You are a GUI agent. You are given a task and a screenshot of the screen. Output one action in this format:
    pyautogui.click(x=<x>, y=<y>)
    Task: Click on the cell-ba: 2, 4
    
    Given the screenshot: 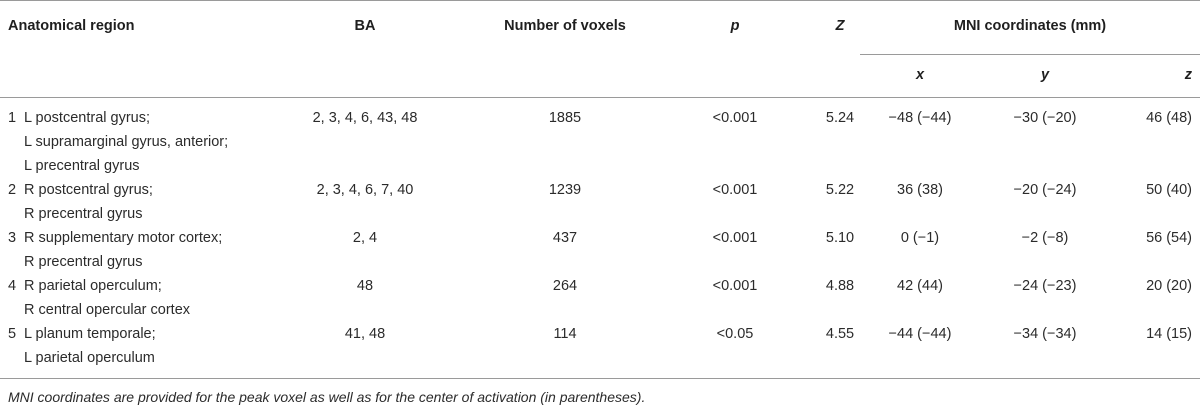 What is the action you would take?
    pyautogui.click(x=365, y=237)
    